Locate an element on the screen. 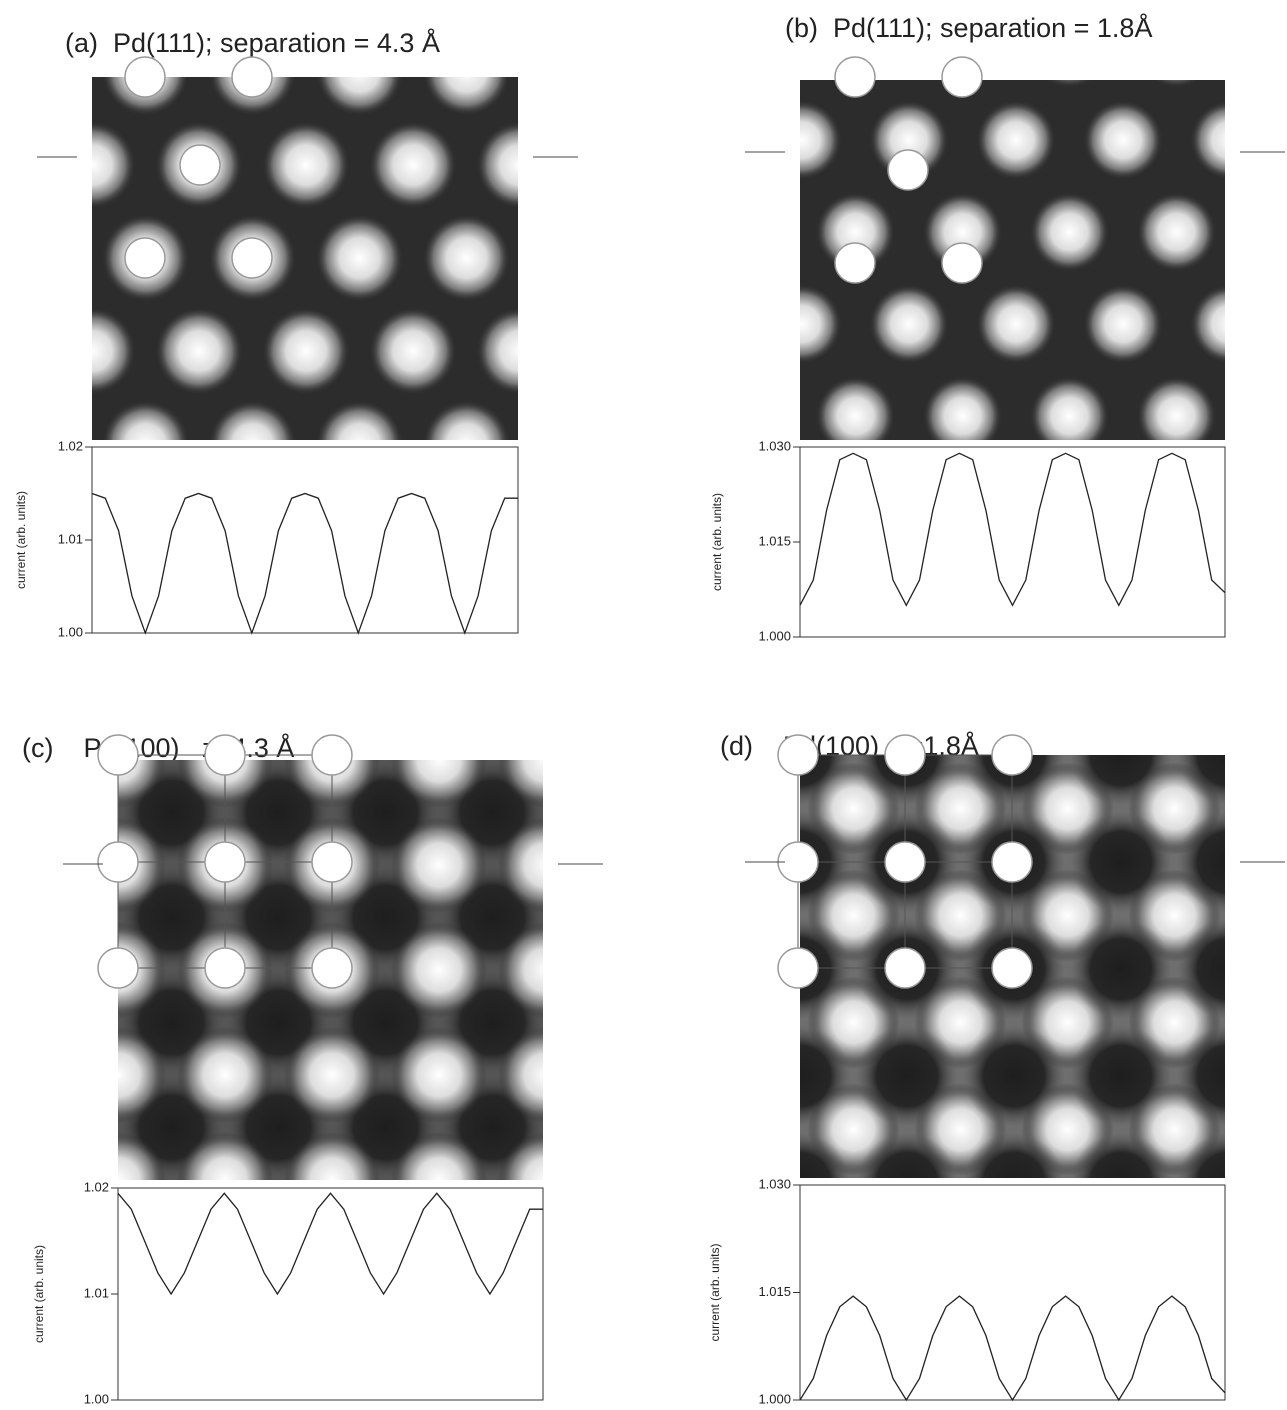 The width and height of the screenshot is (1287, 1410). y-axis-label: current (arb. units) is located at coordinates (717, 542).